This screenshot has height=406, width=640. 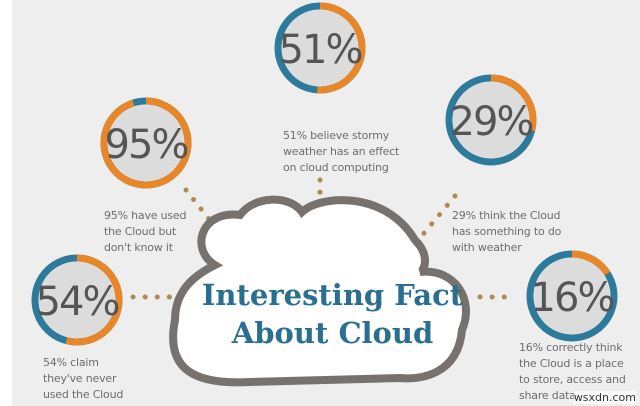 I want to click on donut-label: 95%, so click(x=146, y=145).